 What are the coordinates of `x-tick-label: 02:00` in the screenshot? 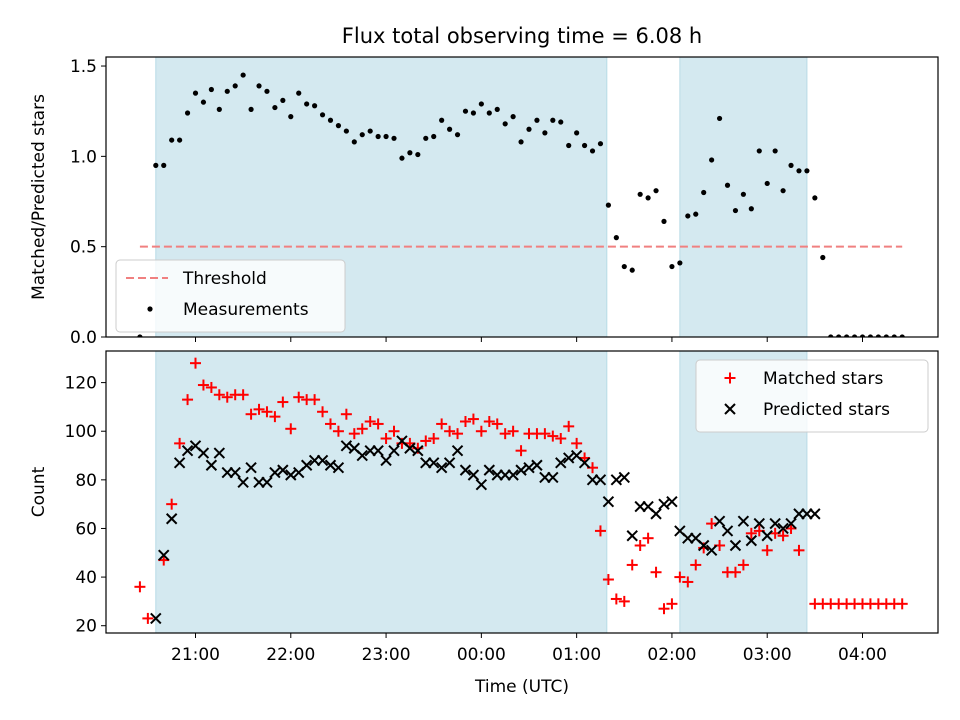 It's located at (671, 655).